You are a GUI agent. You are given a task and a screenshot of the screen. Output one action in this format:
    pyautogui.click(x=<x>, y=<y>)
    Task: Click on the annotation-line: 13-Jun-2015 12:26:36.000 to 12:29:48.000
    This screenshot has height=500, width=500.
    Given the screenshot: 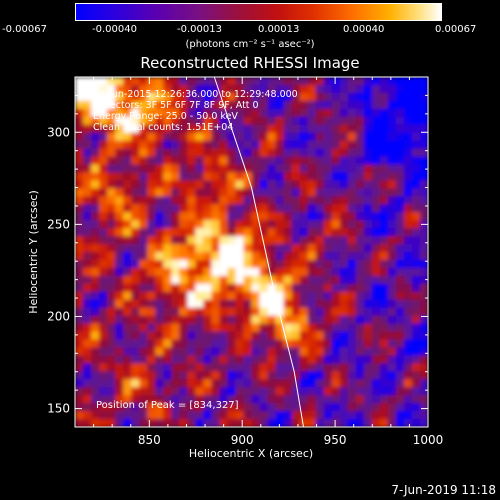 What is the action you would take?
    pyautogui.click(x=195, y=94)
    